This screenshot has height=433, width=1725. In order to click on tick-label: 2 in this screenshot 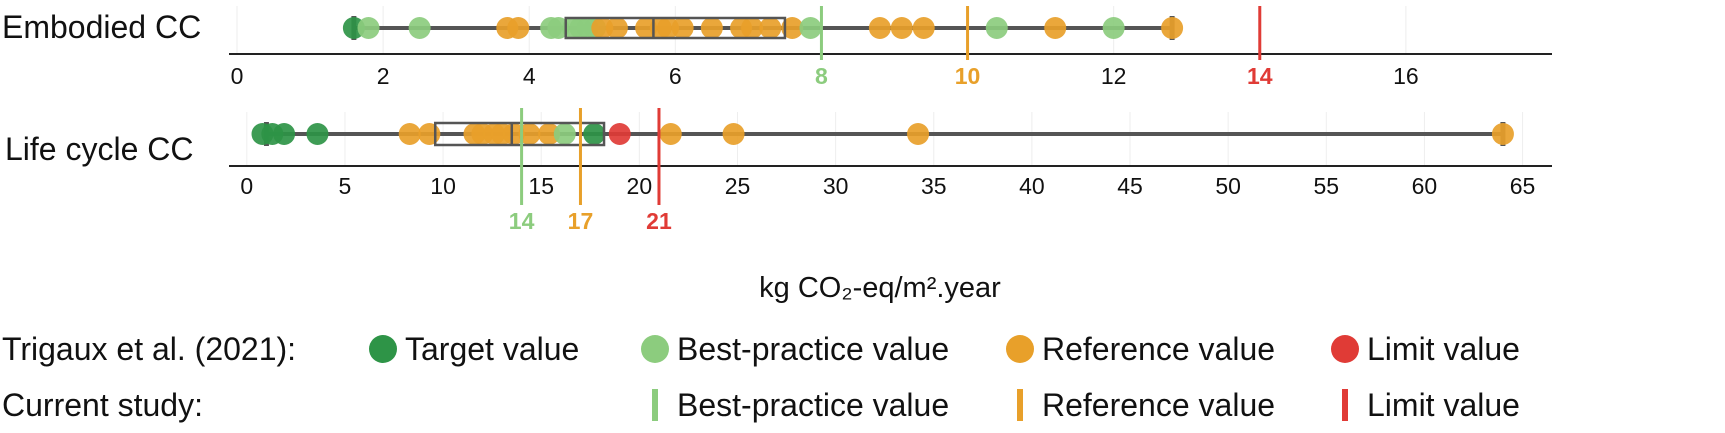, I will do `click(383, 76)`.